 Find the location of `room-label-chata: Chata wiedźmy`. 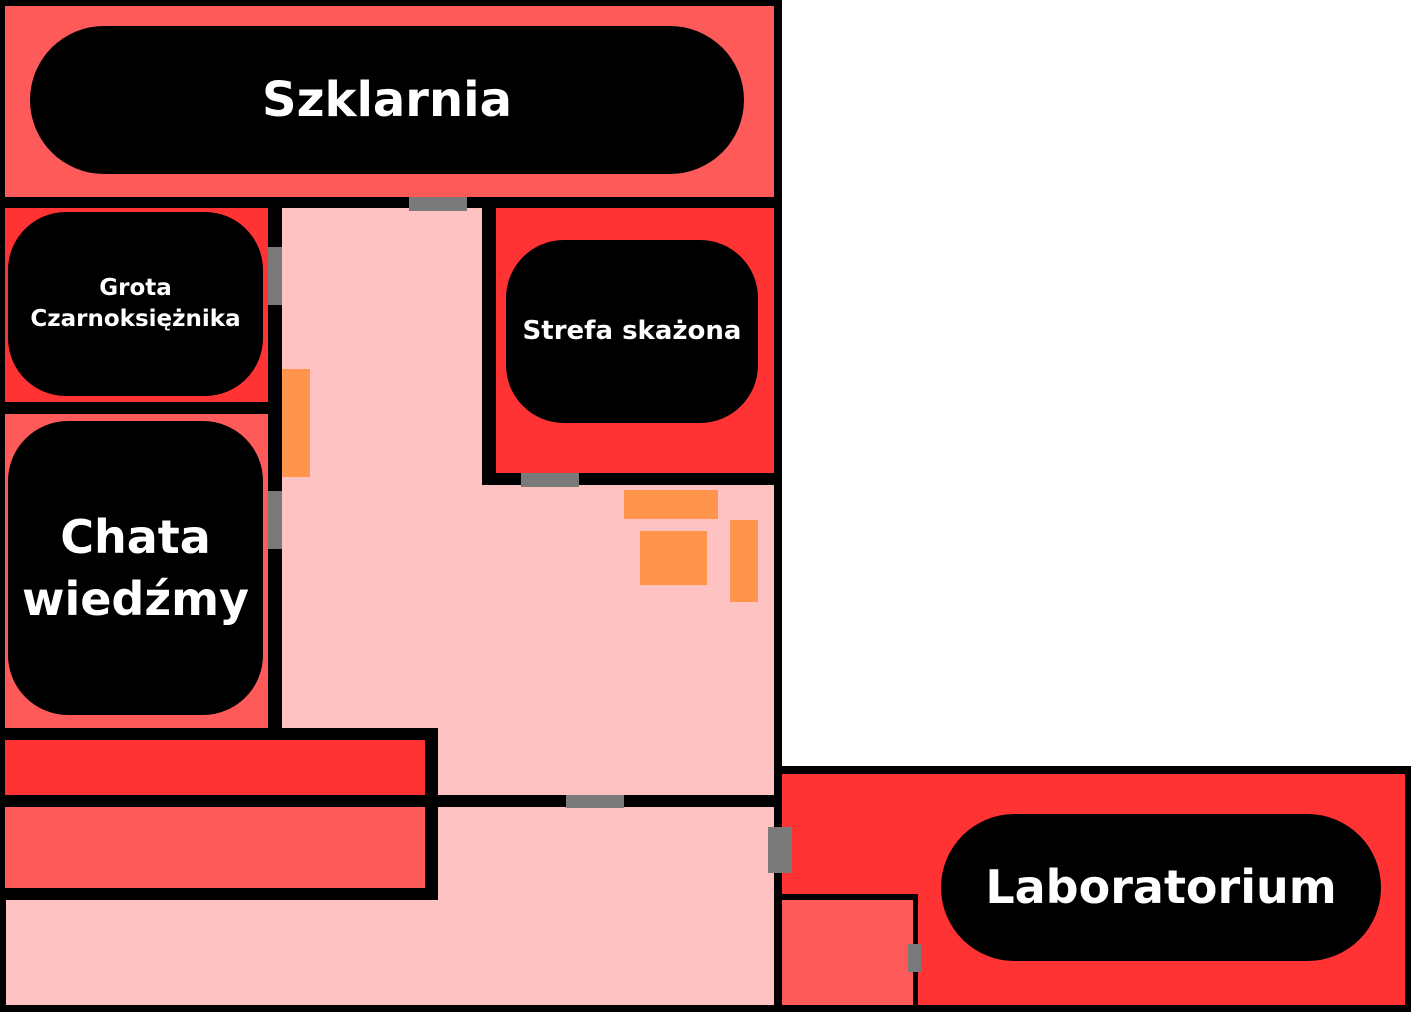

room-label-chata: Chata wiedźmy is located at coordinates (135, 568).